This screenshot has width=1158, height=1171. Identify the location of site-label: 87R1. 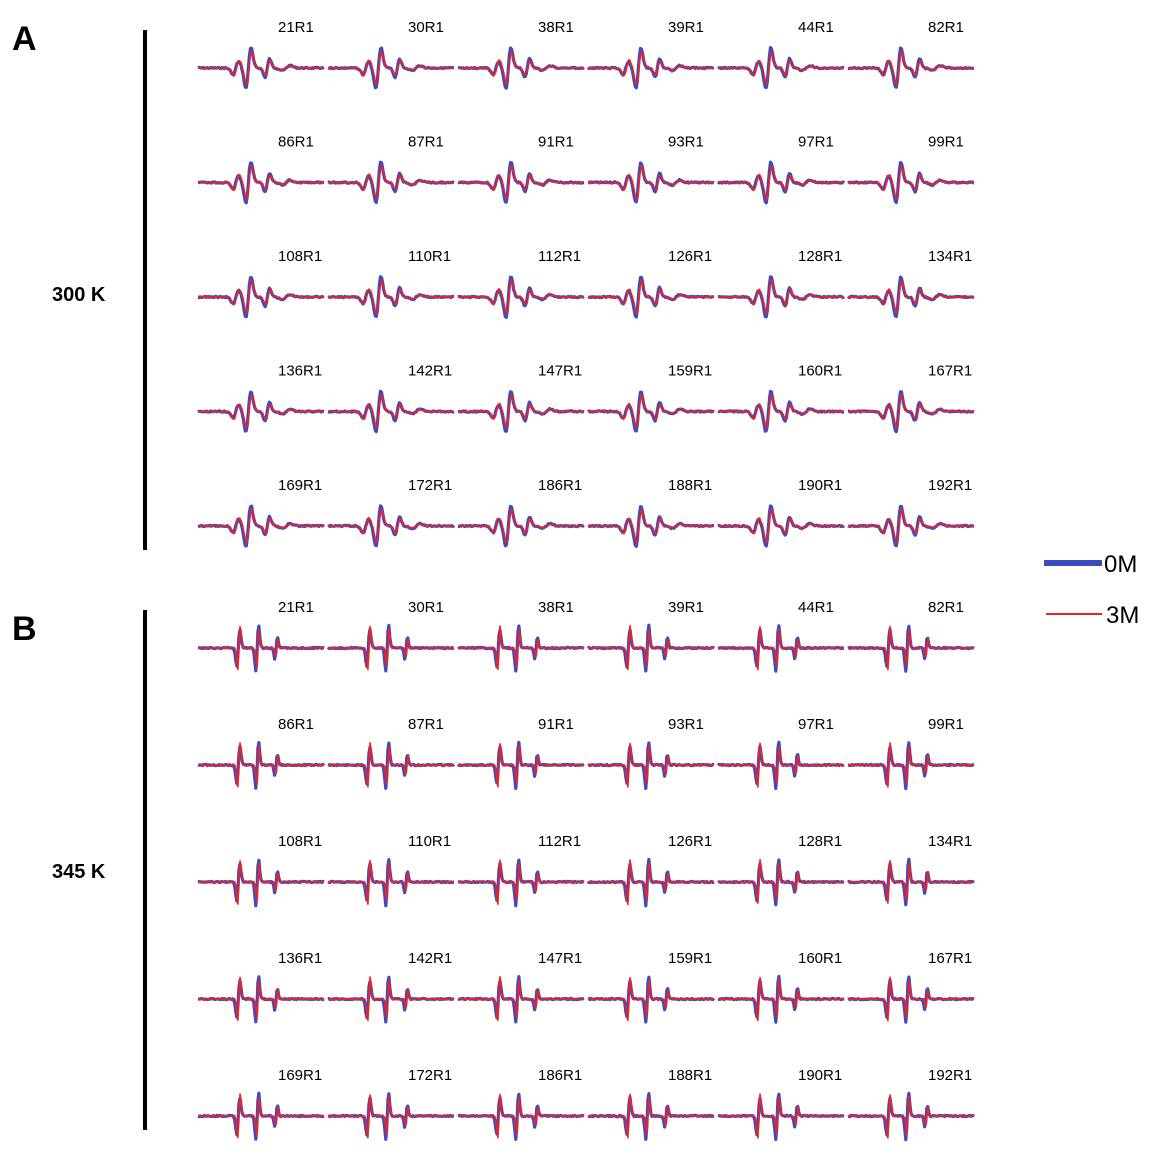
(426, 724).